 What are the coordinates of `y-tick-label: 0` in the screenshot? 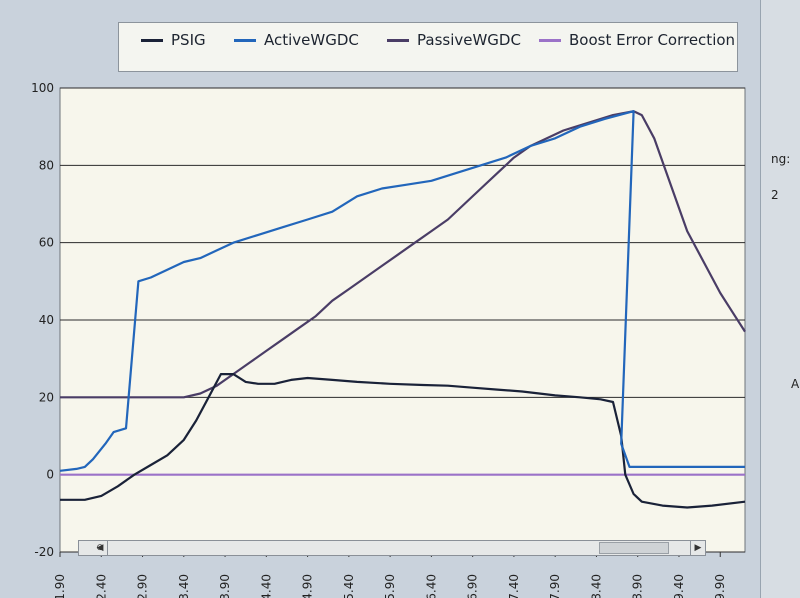 It's located at (50, 475).